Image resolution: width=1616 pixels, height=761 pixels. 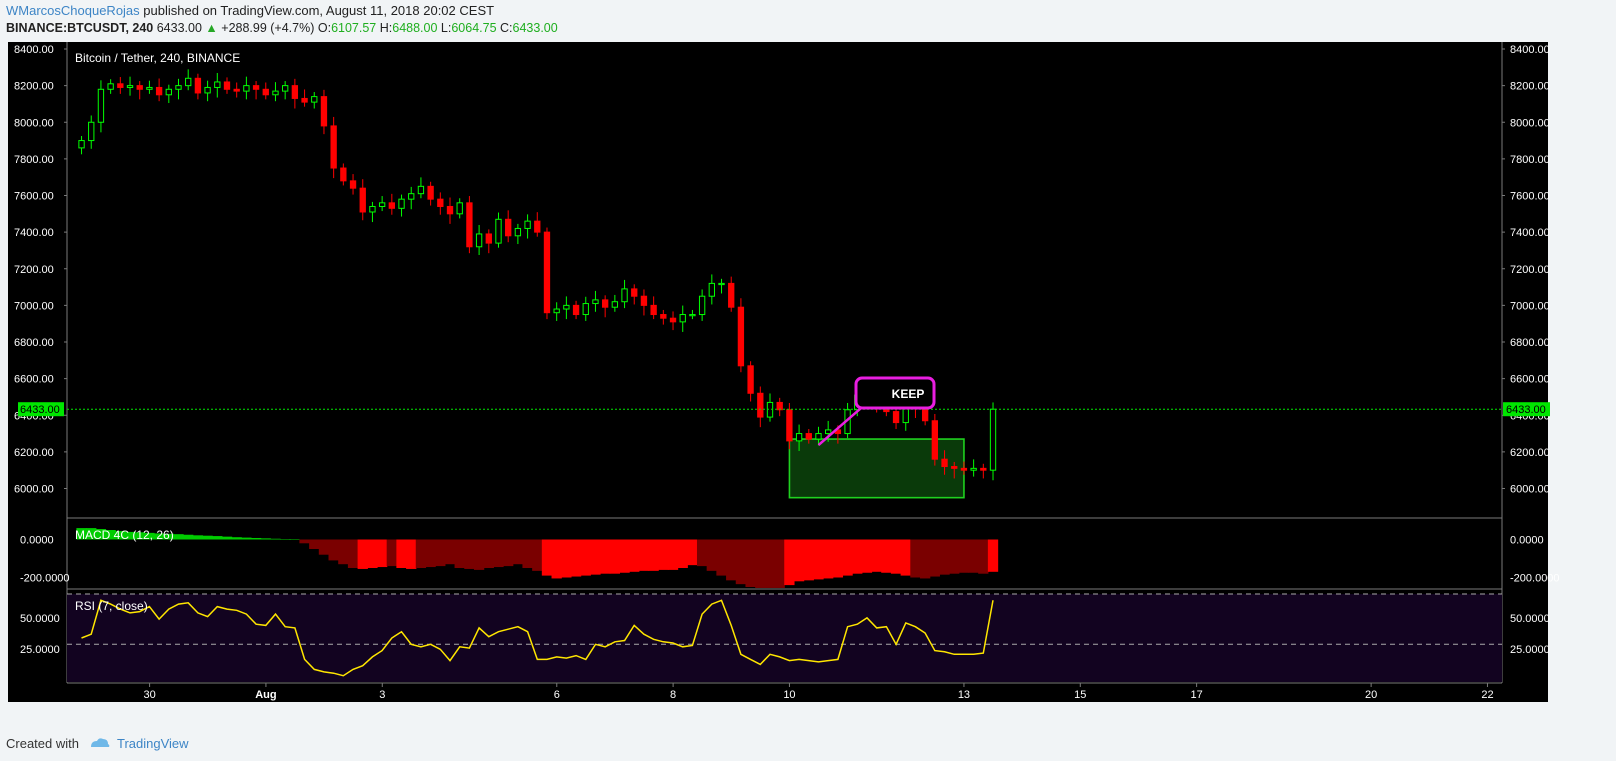 What do you see at coordinates (34, 87) in the screenshot?
I see `price-tick-left: 8200.00` at bounding box center [34, 87].